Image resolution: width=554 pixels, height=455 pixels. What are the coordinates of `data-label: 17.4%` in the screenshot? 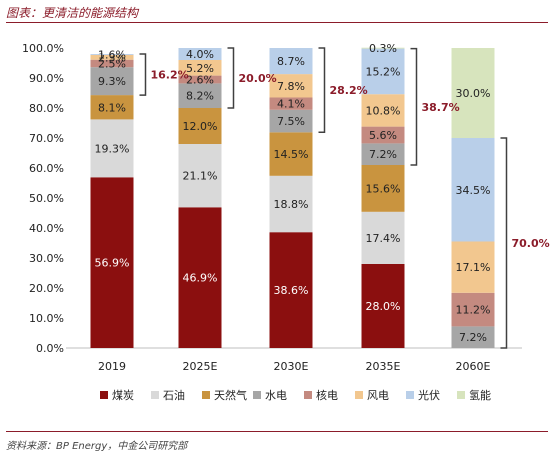 It's located at (383, 238).